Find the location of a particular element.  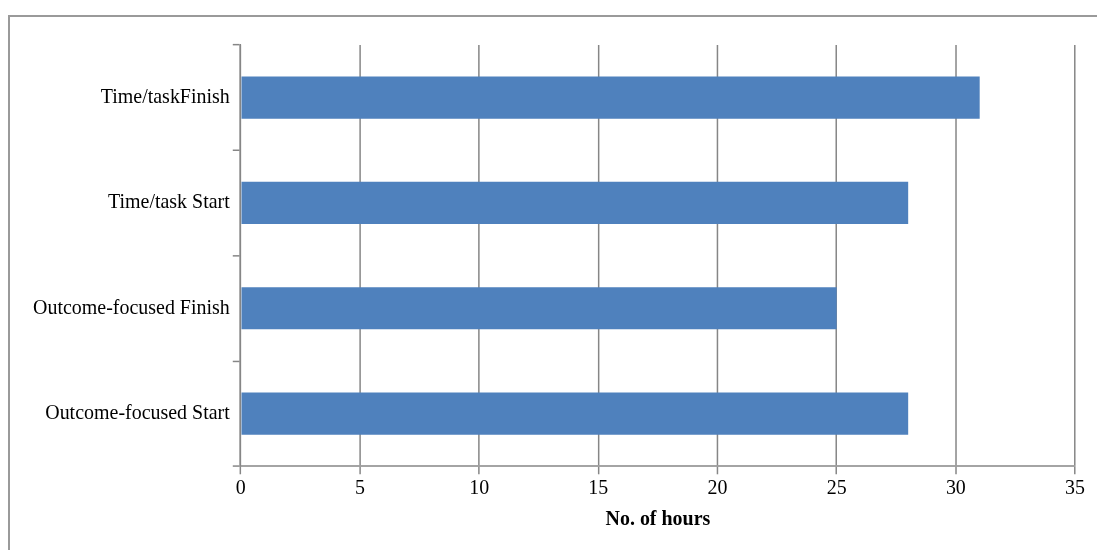

x-tick-label: 35 is located at coordinates (1075, 487).